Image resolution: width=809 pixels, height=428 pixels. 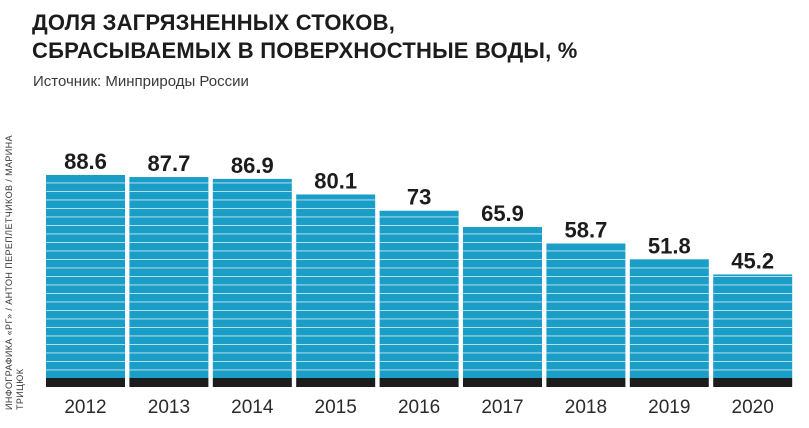 I want to click on bar-2015, so click(x=336, y=286).